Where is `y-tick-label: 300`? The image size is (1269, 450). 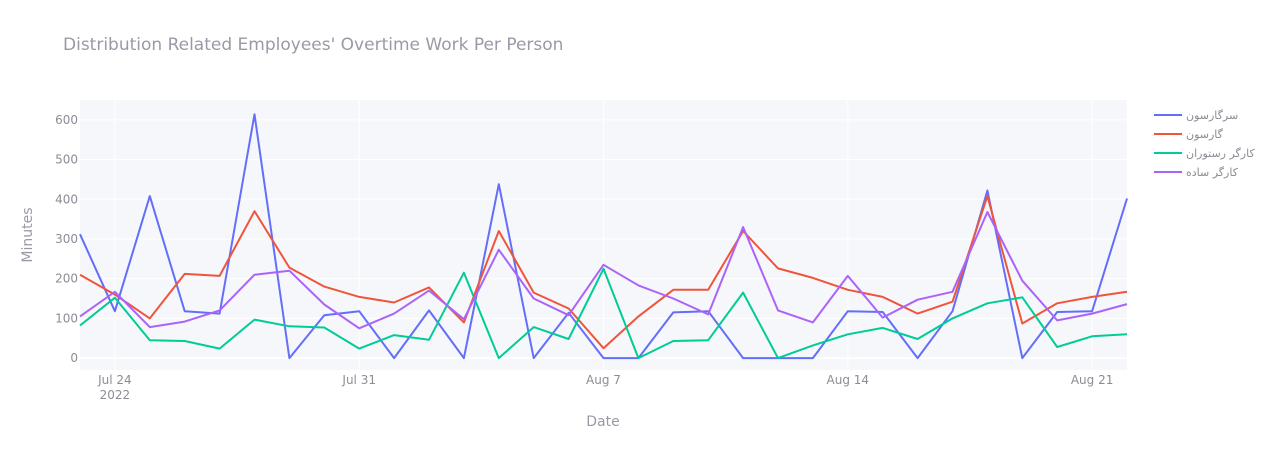 y-tick-label: 300 is located at coordinates (66, 239).